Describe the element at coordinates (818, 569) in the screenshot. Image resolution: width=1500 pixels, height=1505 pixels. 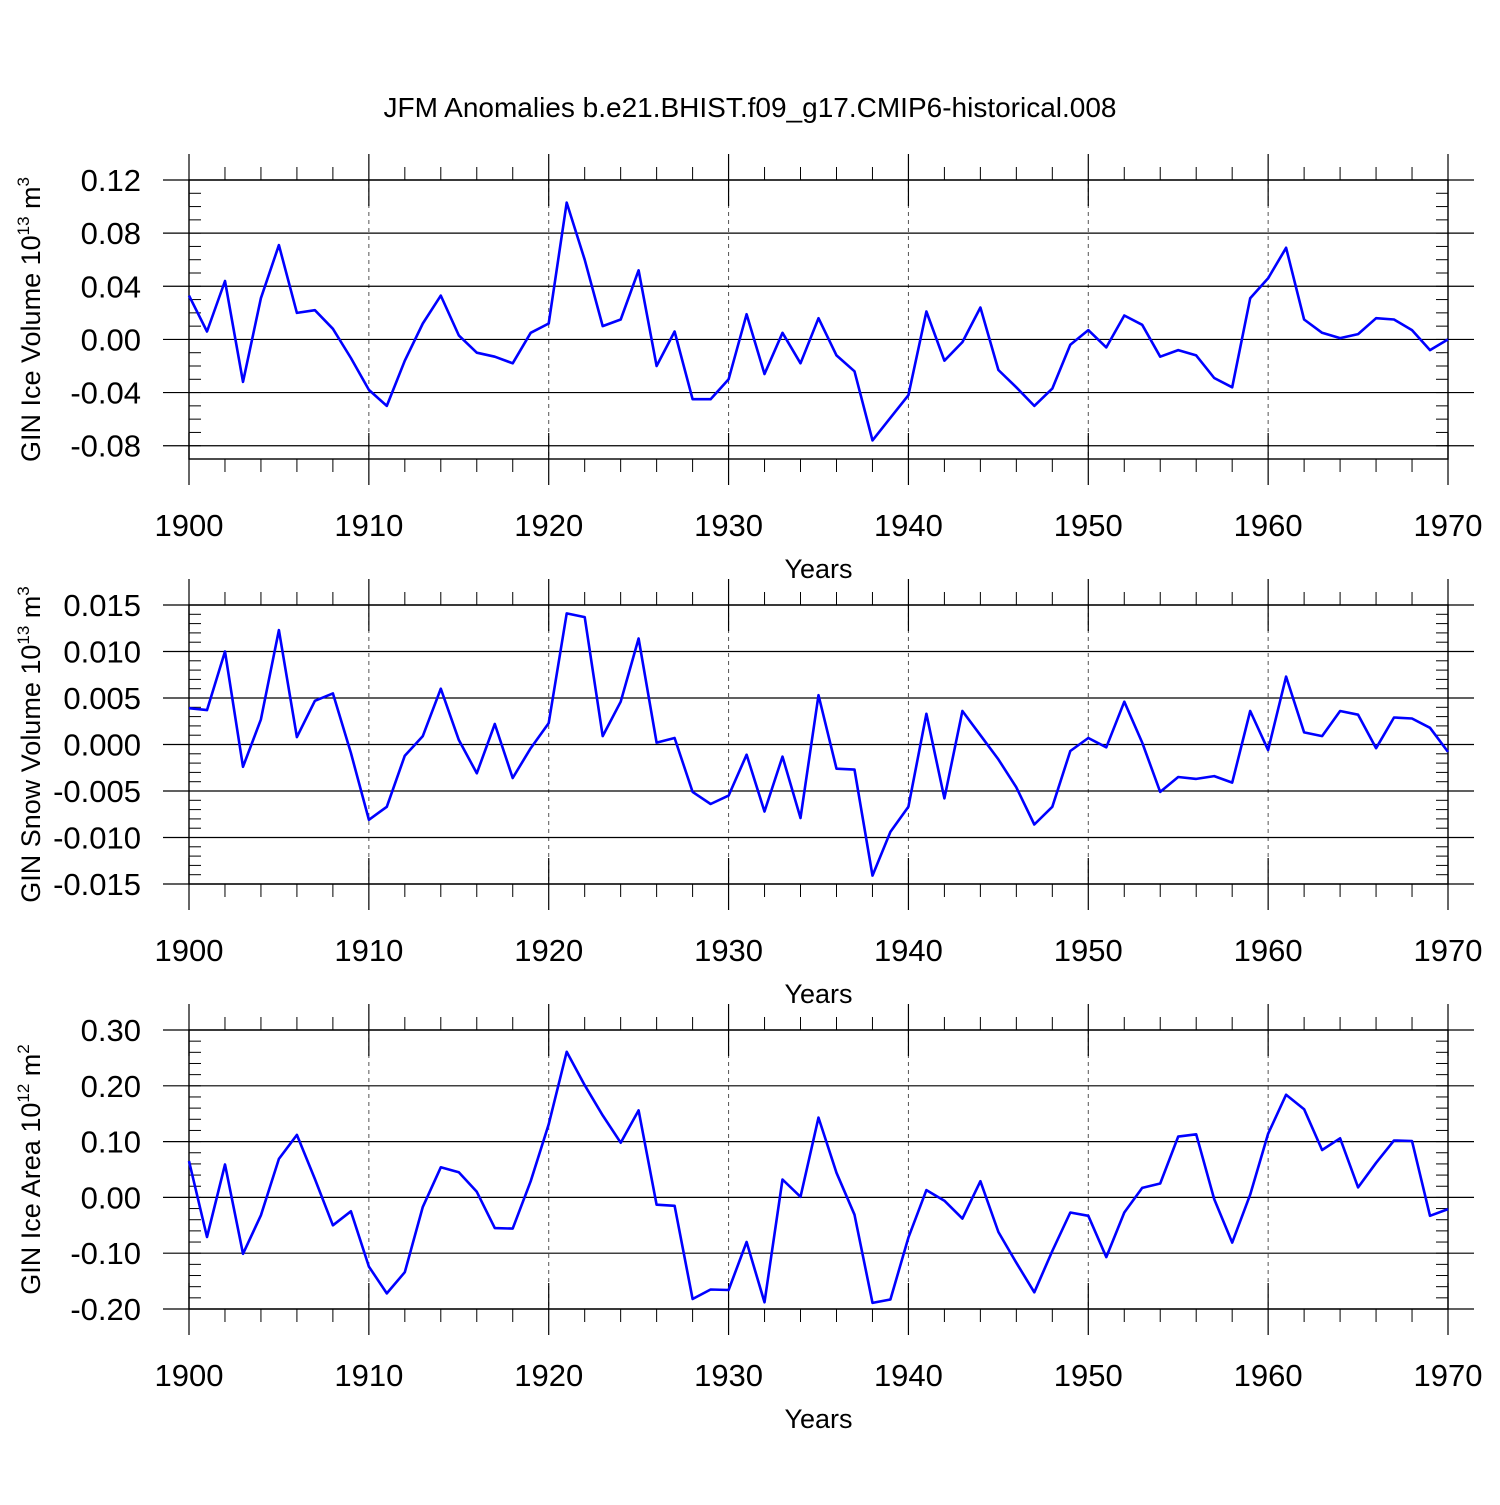
I see `panel-1-xlabel: Years` at that location.